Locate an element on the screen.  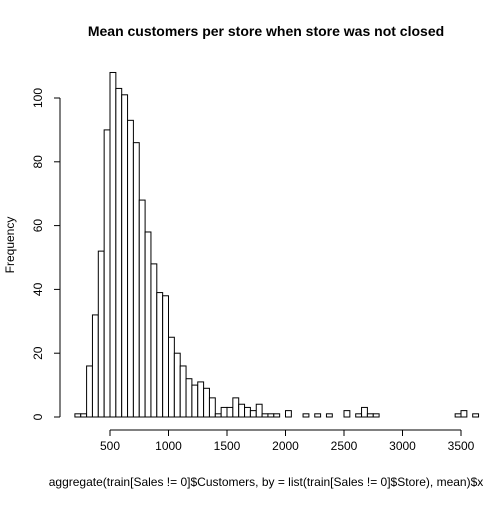
y-tick-label: 100 is located at coordinates (38, 98).